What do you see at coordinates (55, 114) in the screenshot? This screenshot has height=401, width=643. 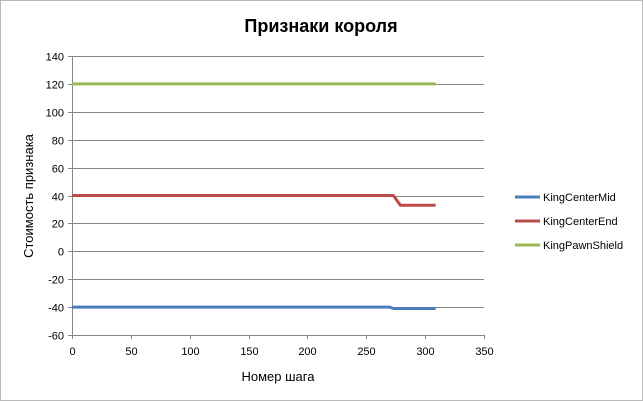 I see `y-tick-label: 100` at bounding box center [55, 114].